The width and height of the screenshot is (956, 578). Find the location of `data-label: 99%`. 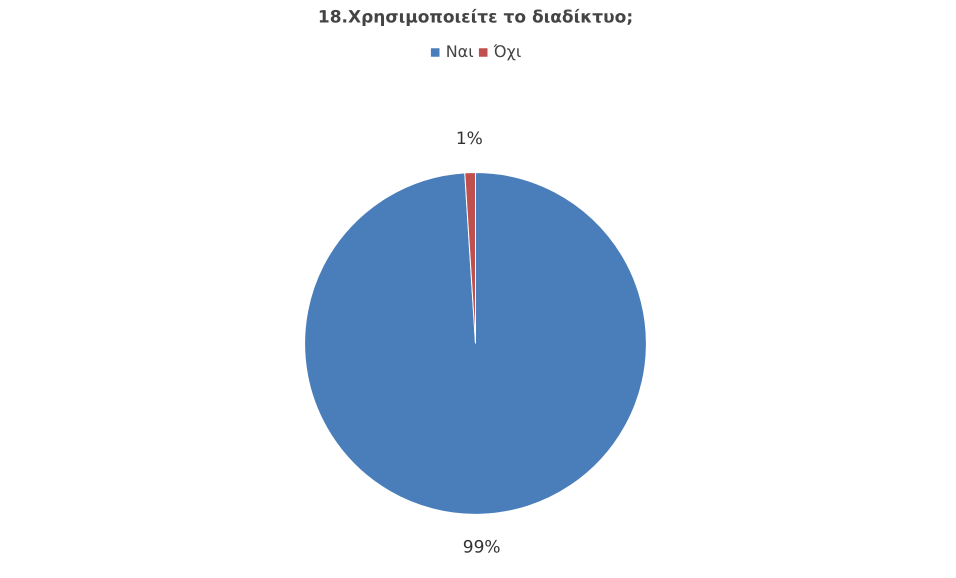

data-label: 99% is located at coordinates (481, 548).